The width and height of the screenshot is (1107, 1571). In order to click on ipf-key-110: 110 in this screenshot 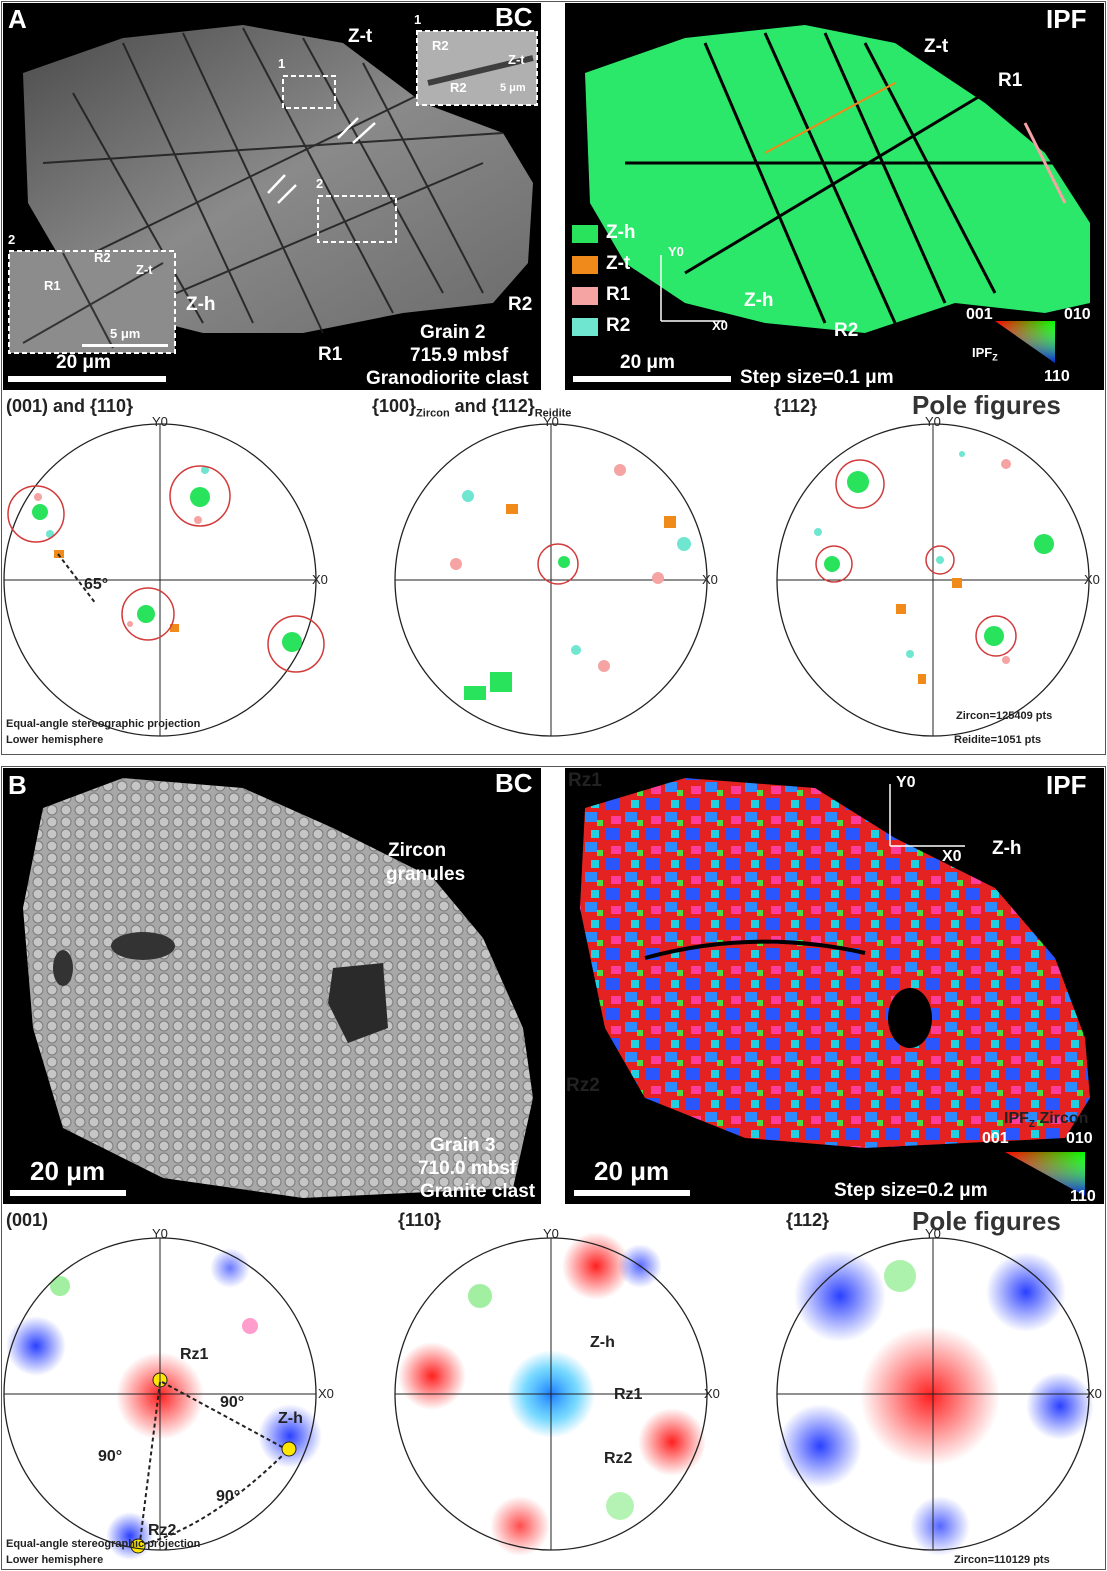, I will do `click(1057, 376)`.